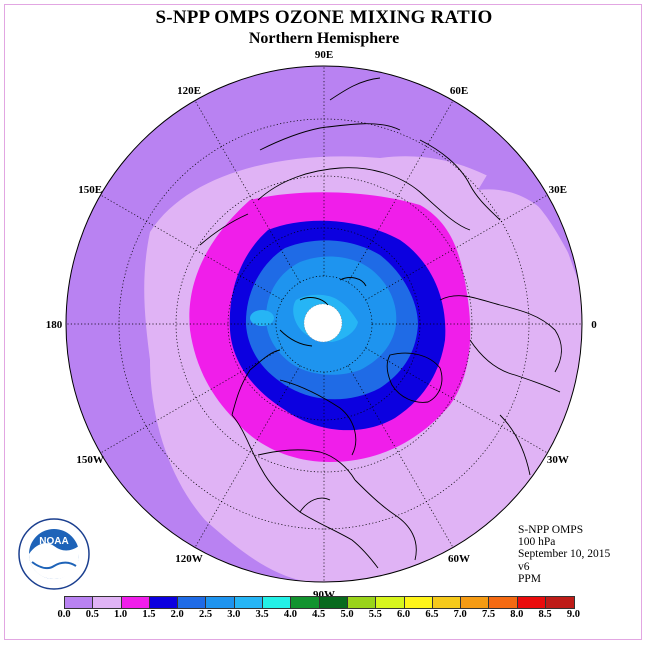 The height and width of the screenshot is (648, 648). I want to click on colorbar-tick-label: 6.0, so click(404, 614).